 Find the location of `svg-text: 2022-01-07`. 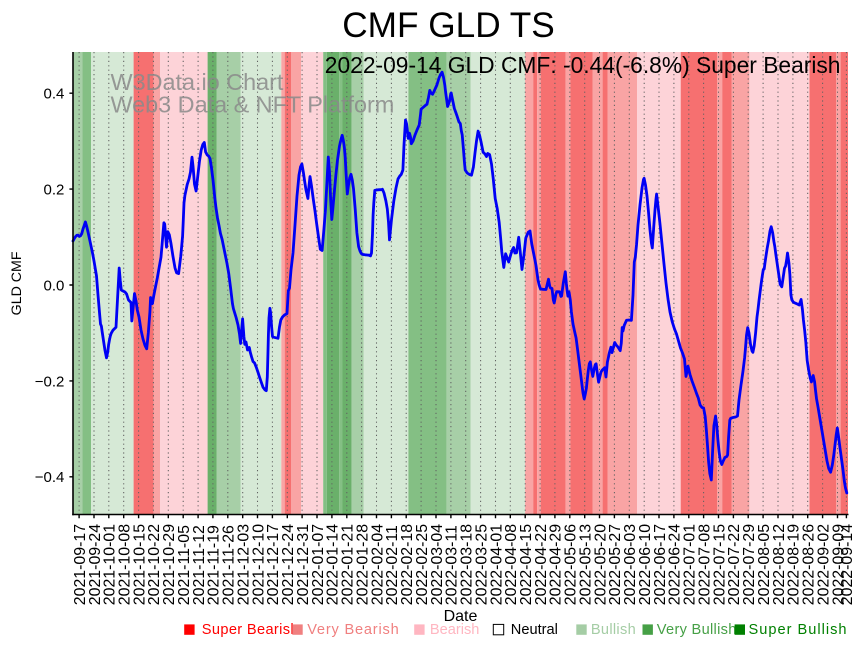

svg-text: 2022-01-07 is located at coordinates (318, 564).